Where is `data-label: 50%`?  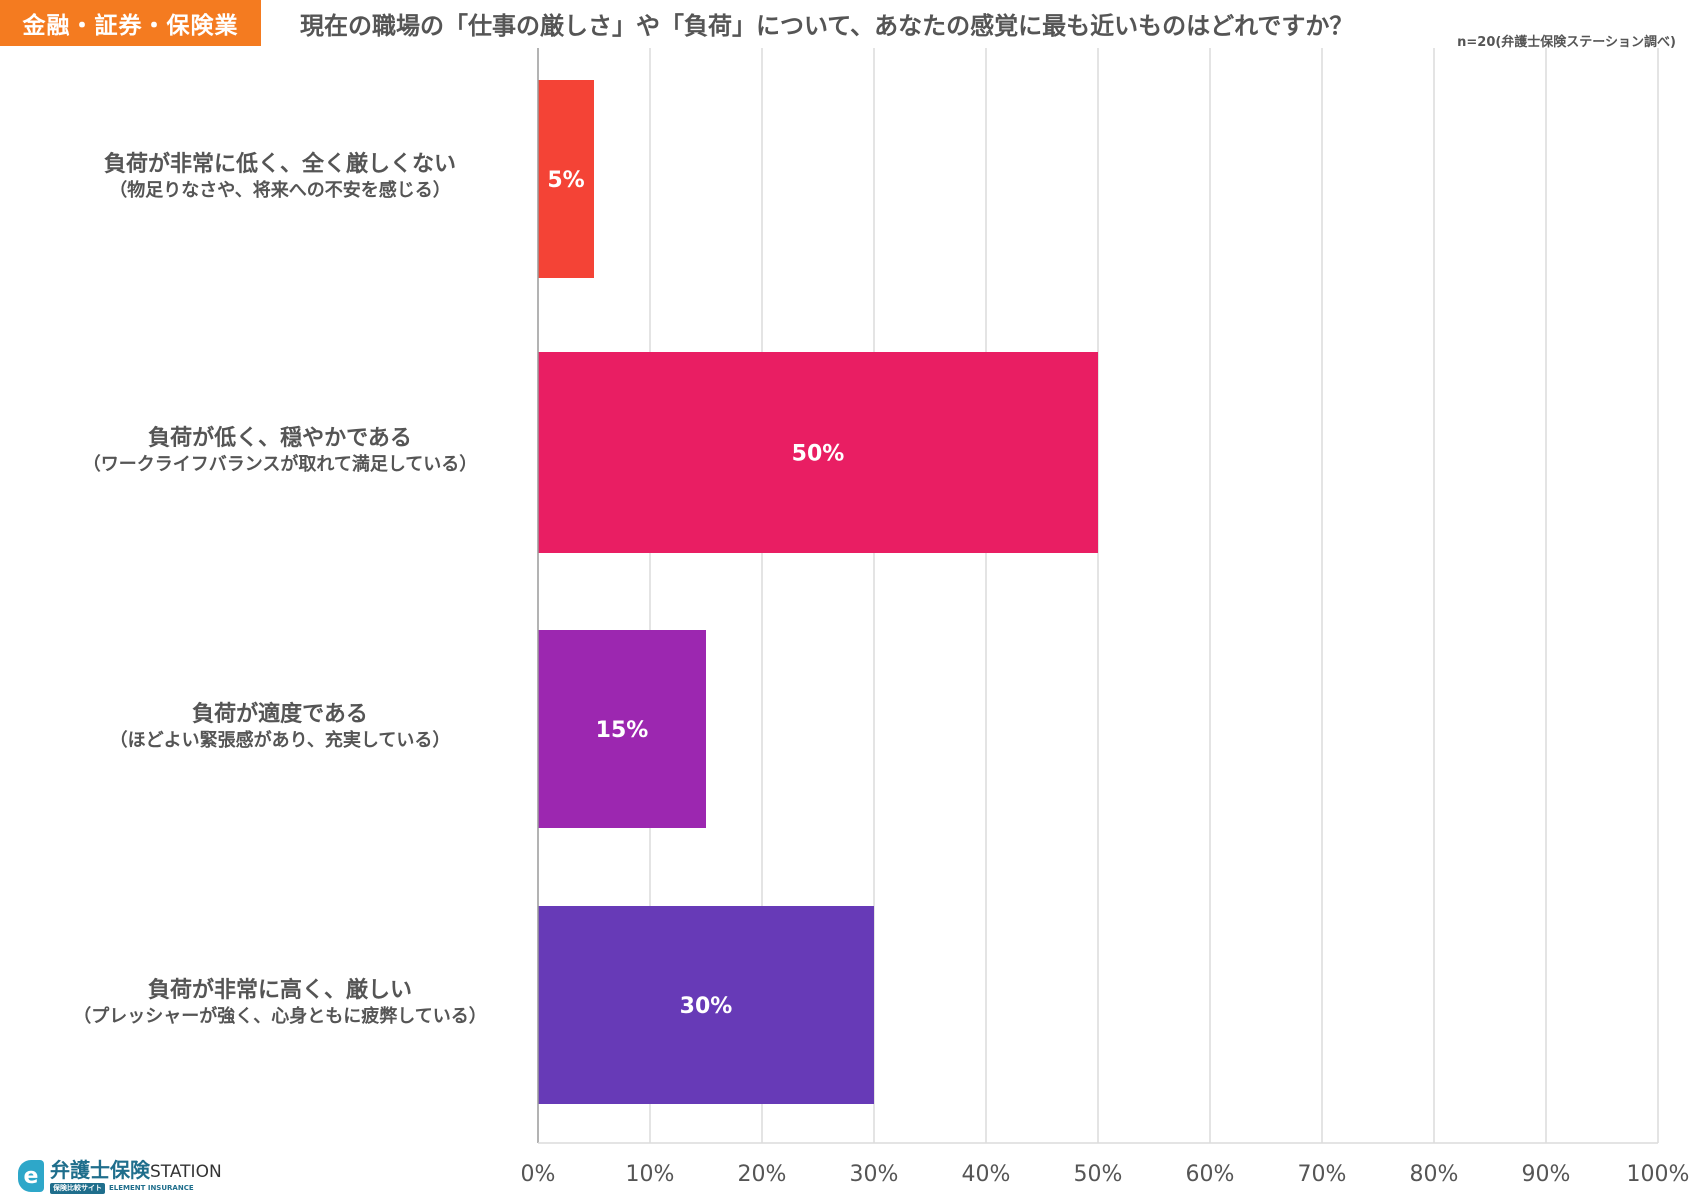 data-label: 50% is located at coordinates (818, 454).